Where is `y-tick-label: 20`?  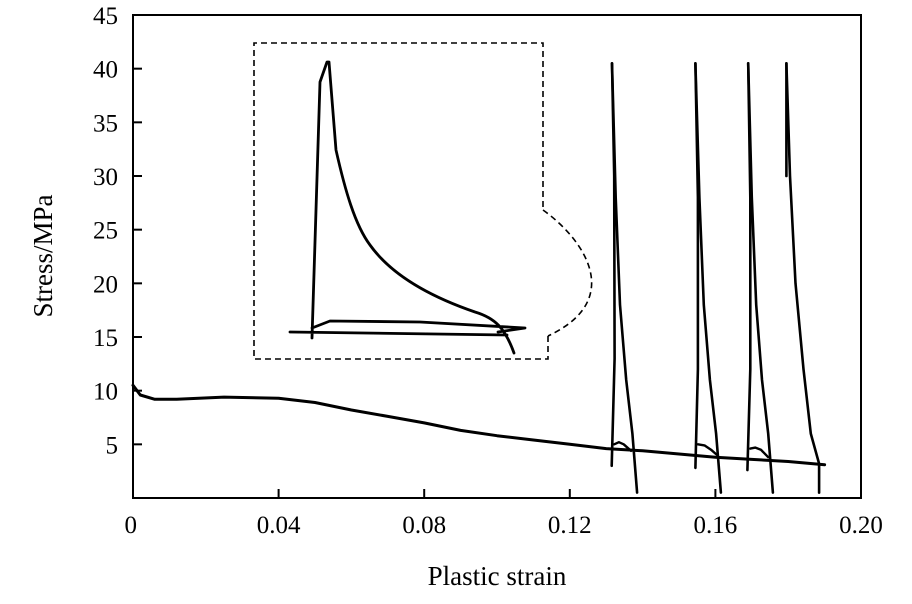 y-tick-label: 20 is located at coordinates (105, 284).